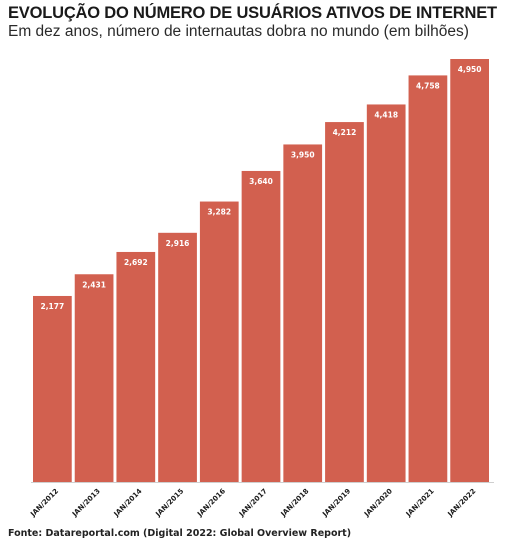  What do you see at coordinates (378, 503) in the screenshot?
I see `x-tick-label: JAN/2020` at bounding box center [378, 503].